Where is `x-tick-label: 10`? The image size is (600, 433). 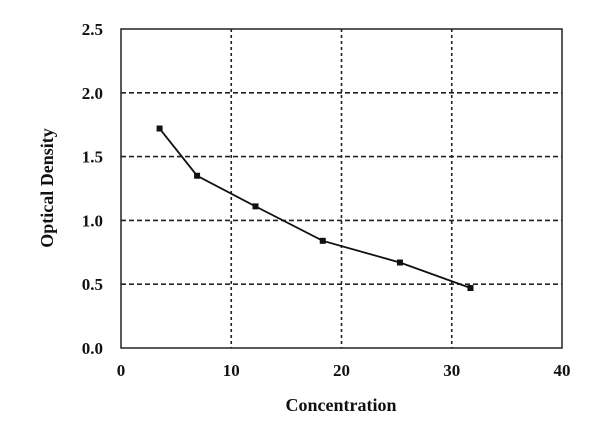
x-tick-label: 10 is located at coordinates (231, 370).